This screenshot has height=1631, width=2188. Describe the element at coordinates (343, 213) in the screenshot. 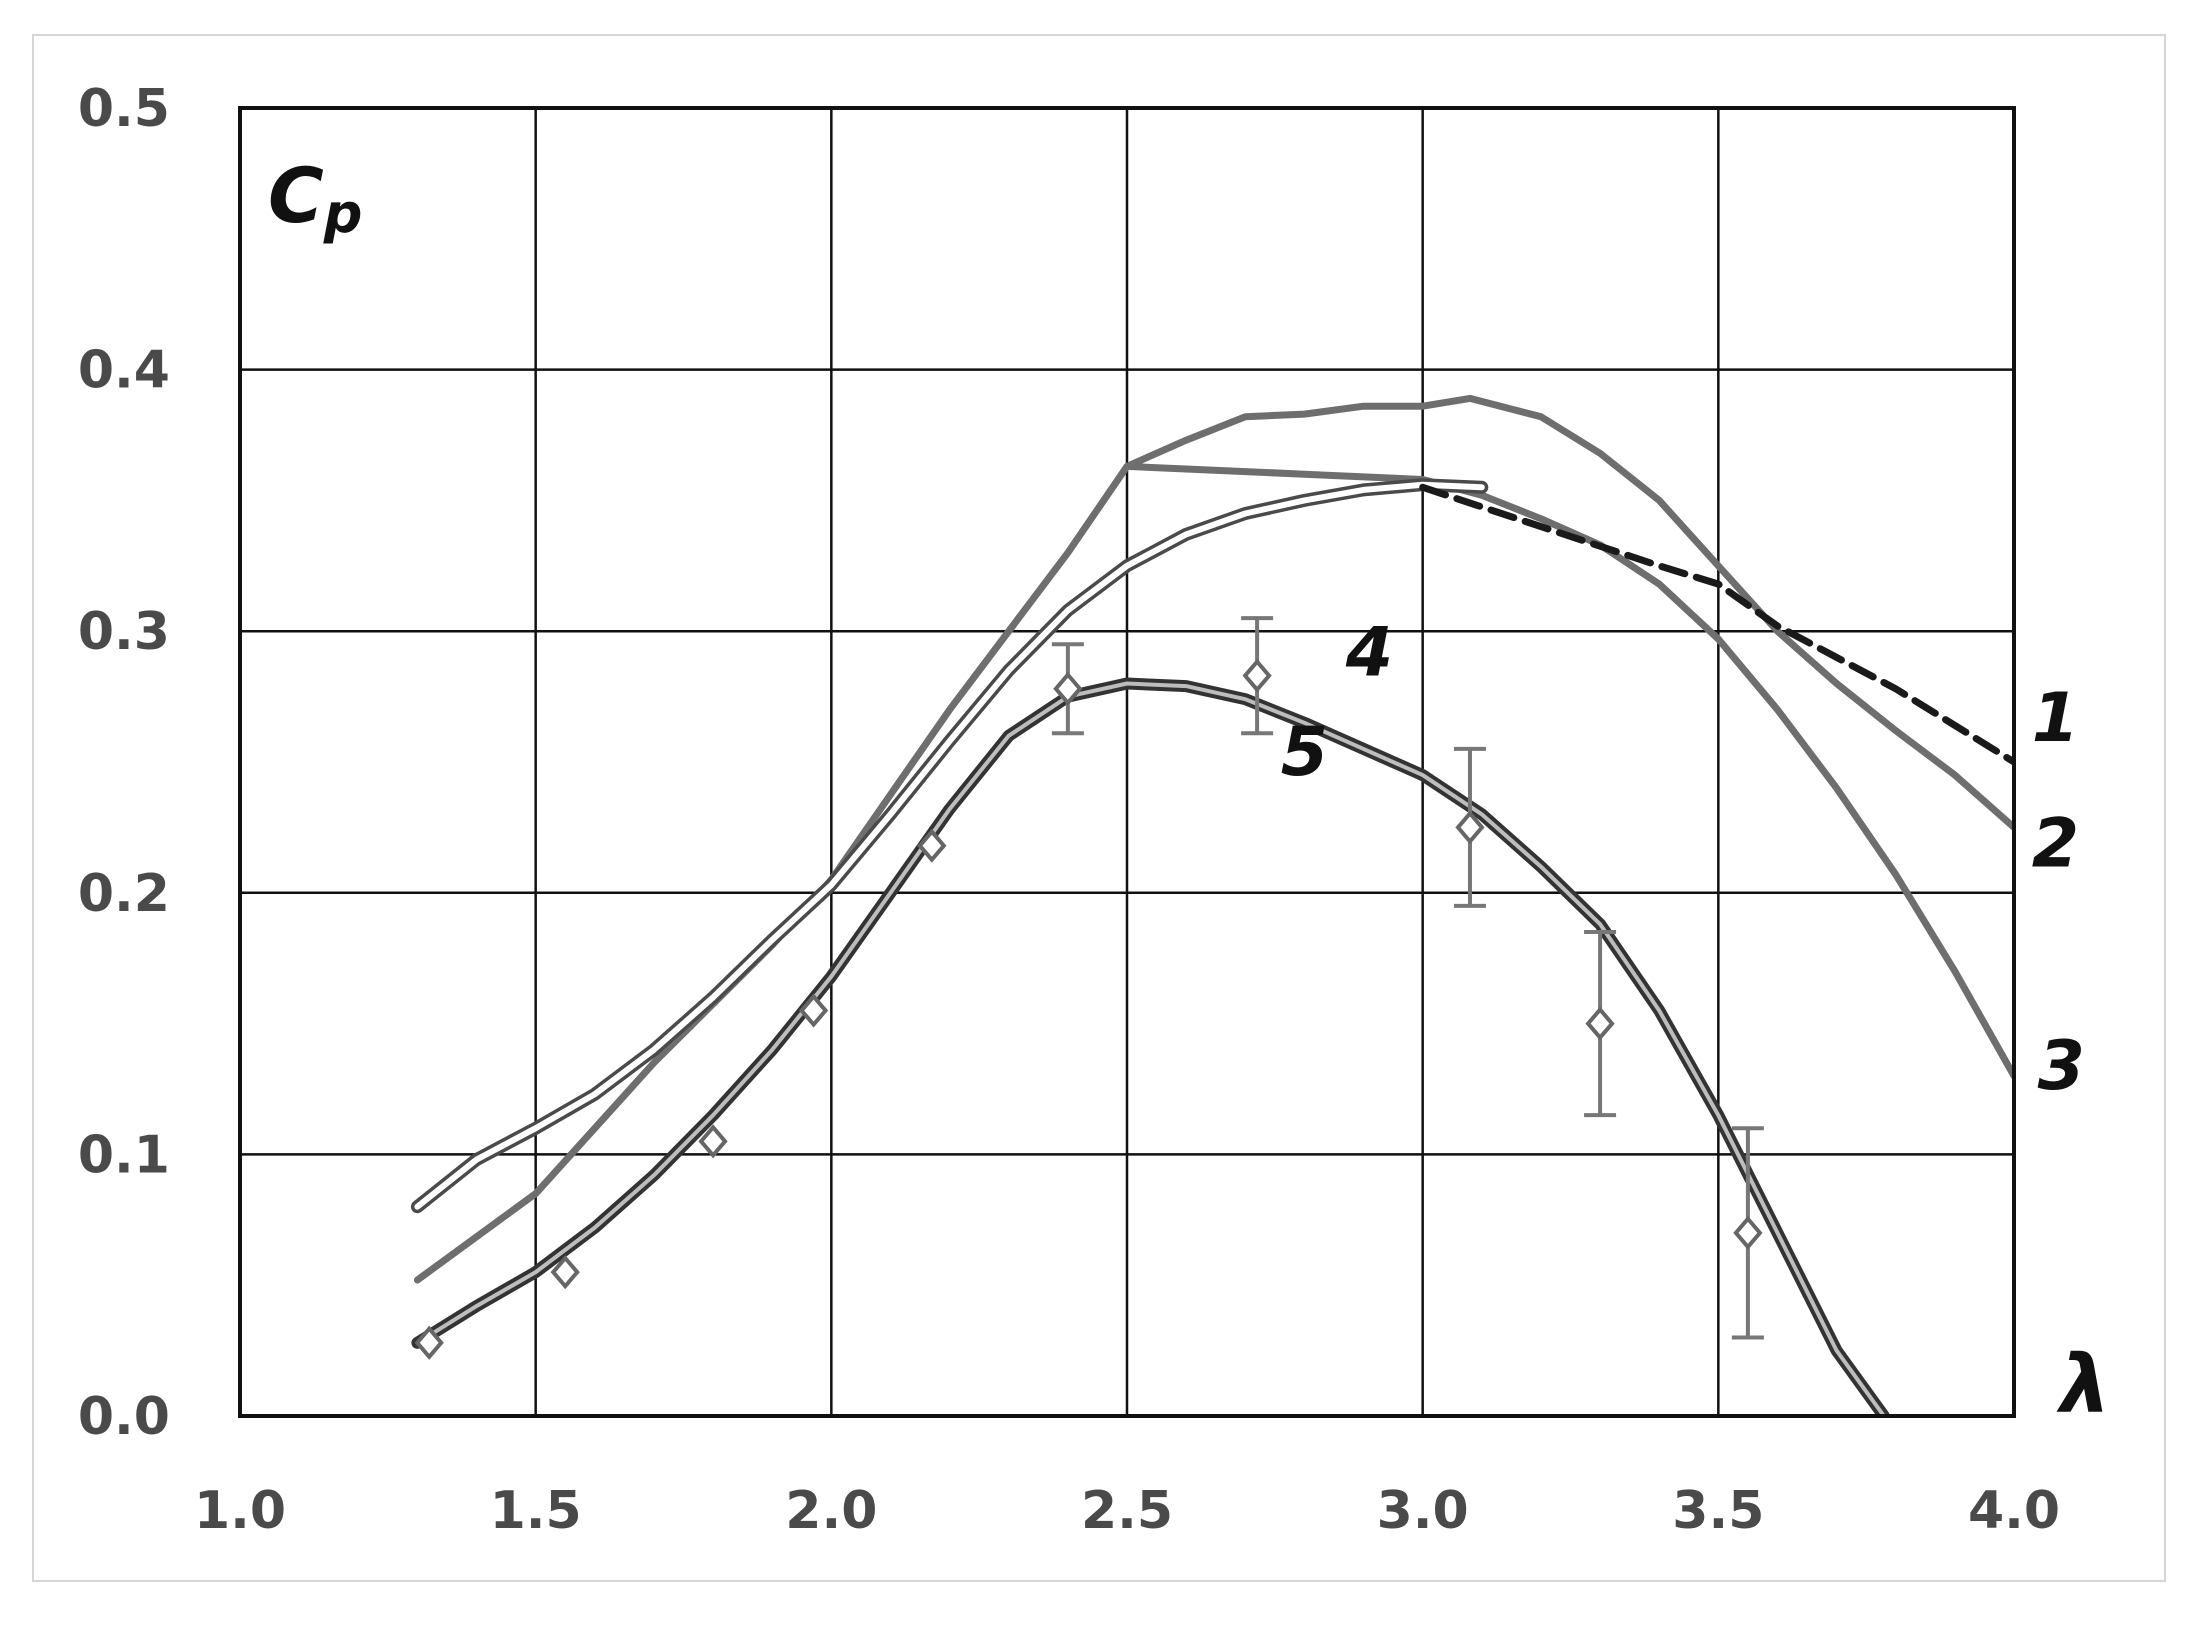

I see `y-axis-title-sub: p` at that location.